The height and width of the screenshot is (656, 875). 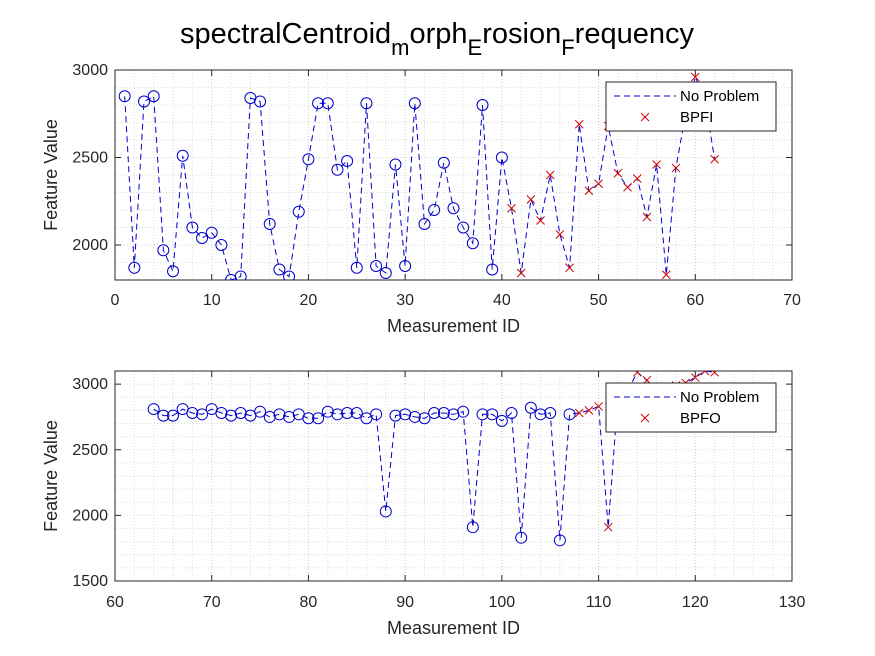 What do you see at coordinates (212, 300) in the screenshot?
I see `x-tick-label: 10` at bounding box center [212, 300].